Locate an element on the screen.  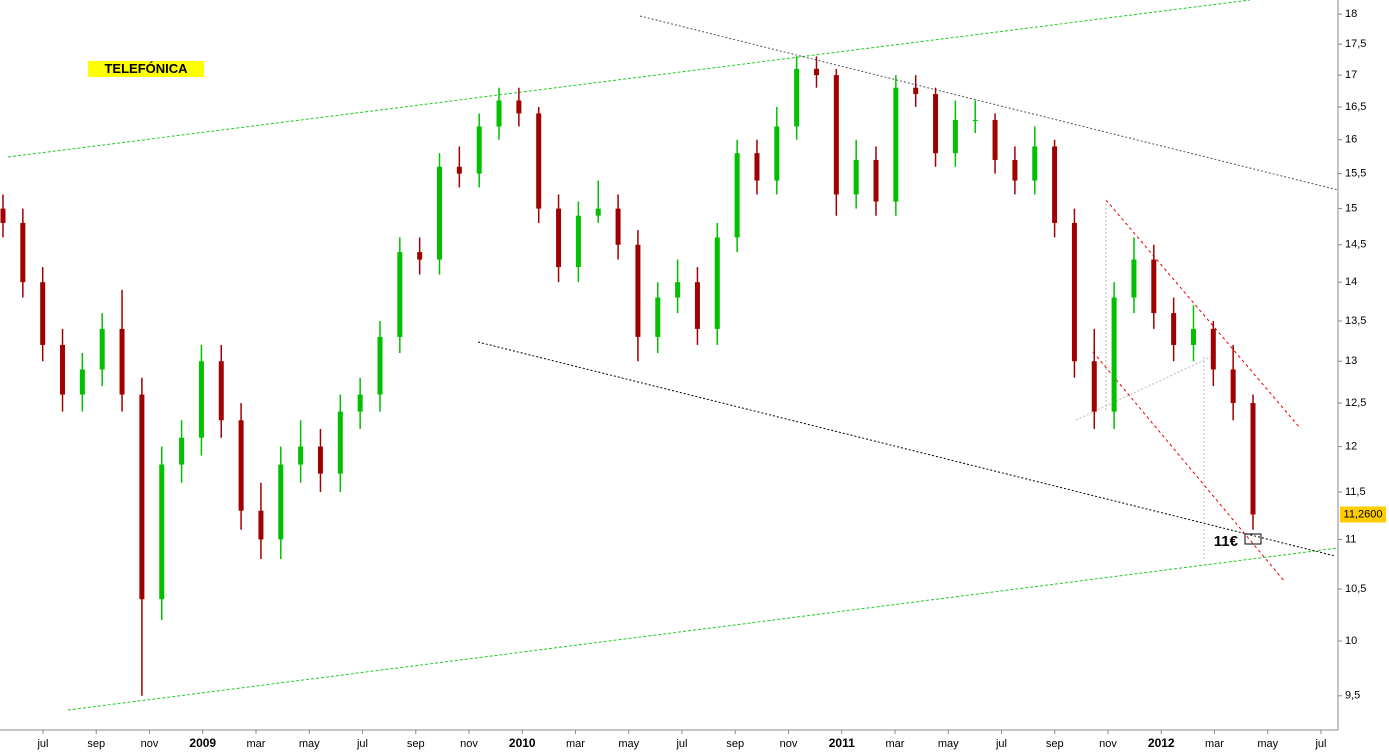
y-tick-label: 16 is located at coordinates (1351, 140).